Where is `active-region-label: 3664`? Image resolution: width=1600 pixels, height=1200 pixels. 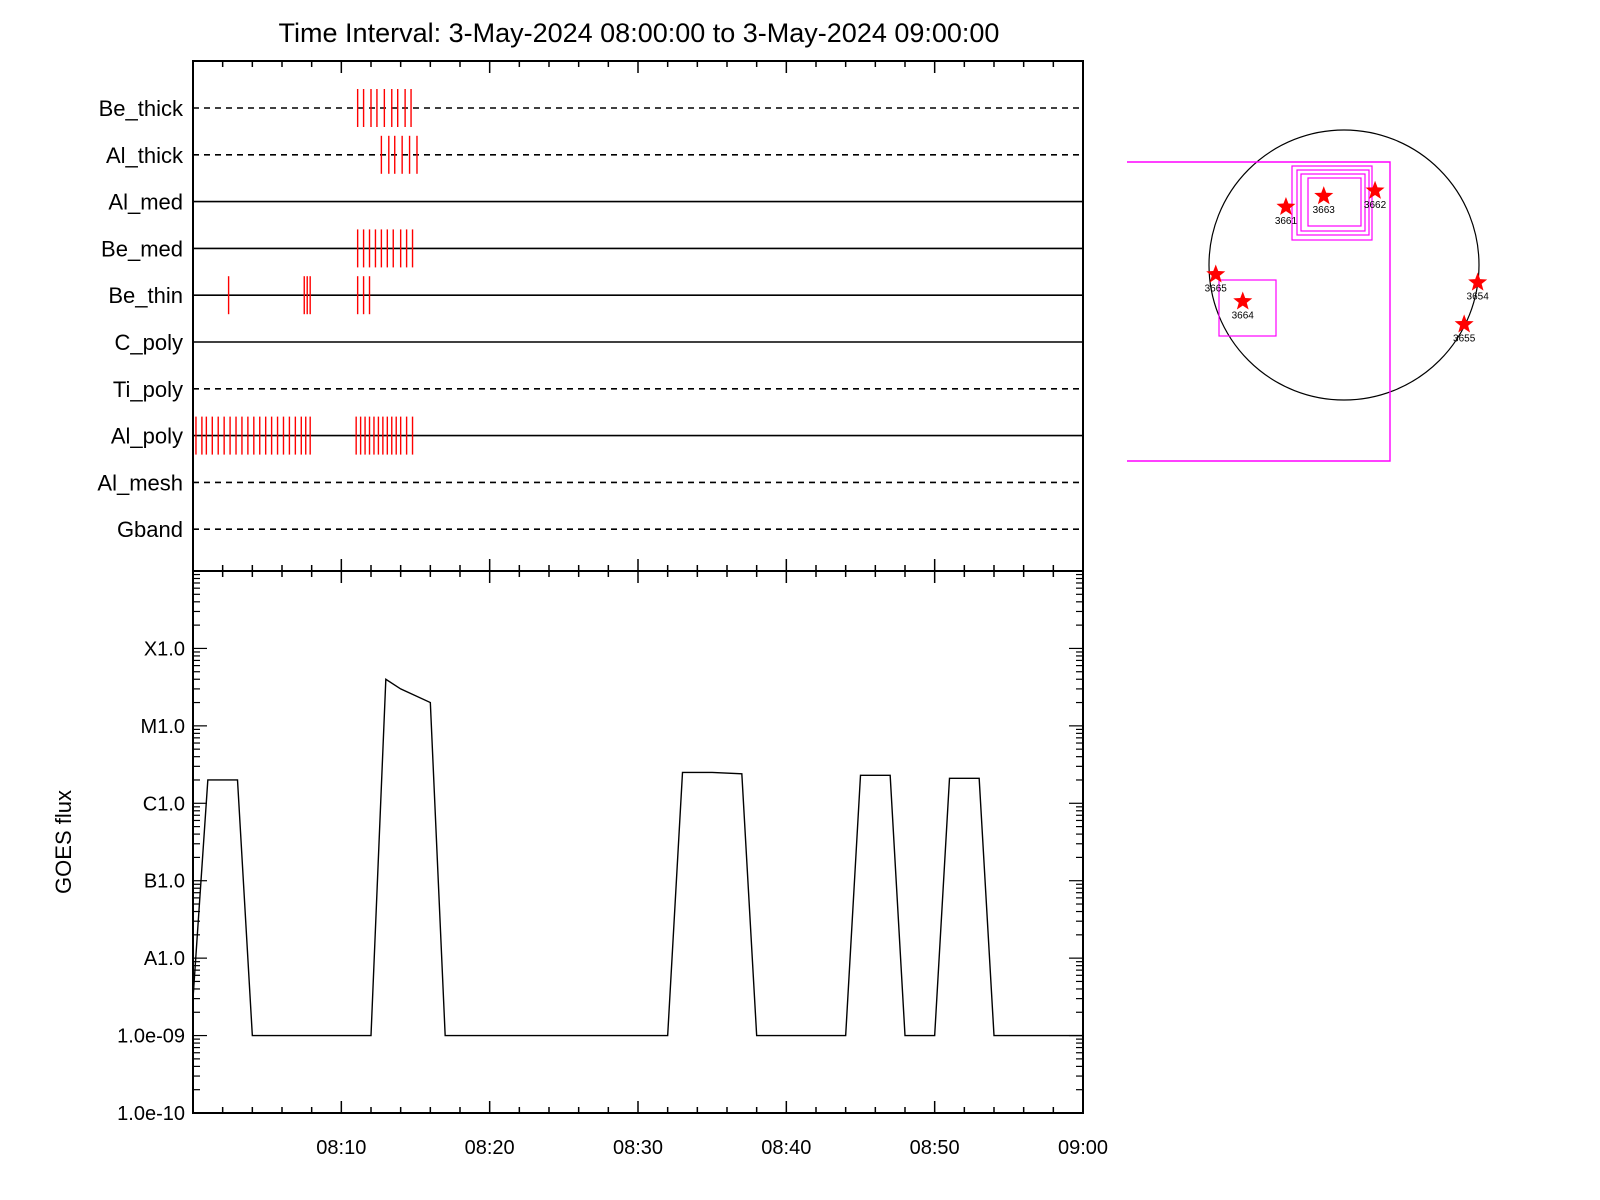 active-region-label: 3664 is located at coordinates (1243, 315).